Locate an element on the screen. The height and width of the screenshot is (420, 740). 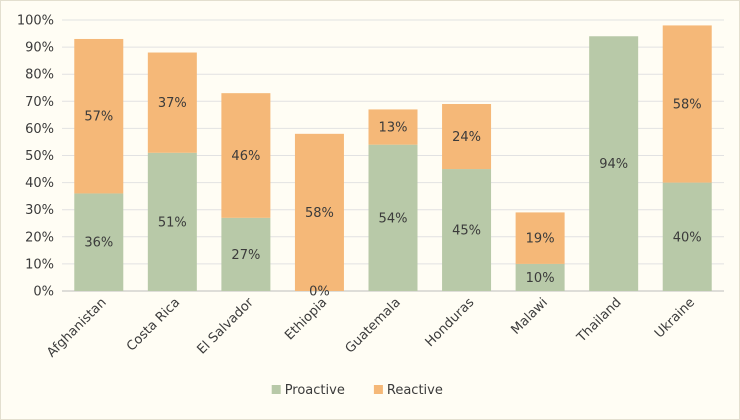
data-label-reactive: 19% is located at coordinates (540, 239).